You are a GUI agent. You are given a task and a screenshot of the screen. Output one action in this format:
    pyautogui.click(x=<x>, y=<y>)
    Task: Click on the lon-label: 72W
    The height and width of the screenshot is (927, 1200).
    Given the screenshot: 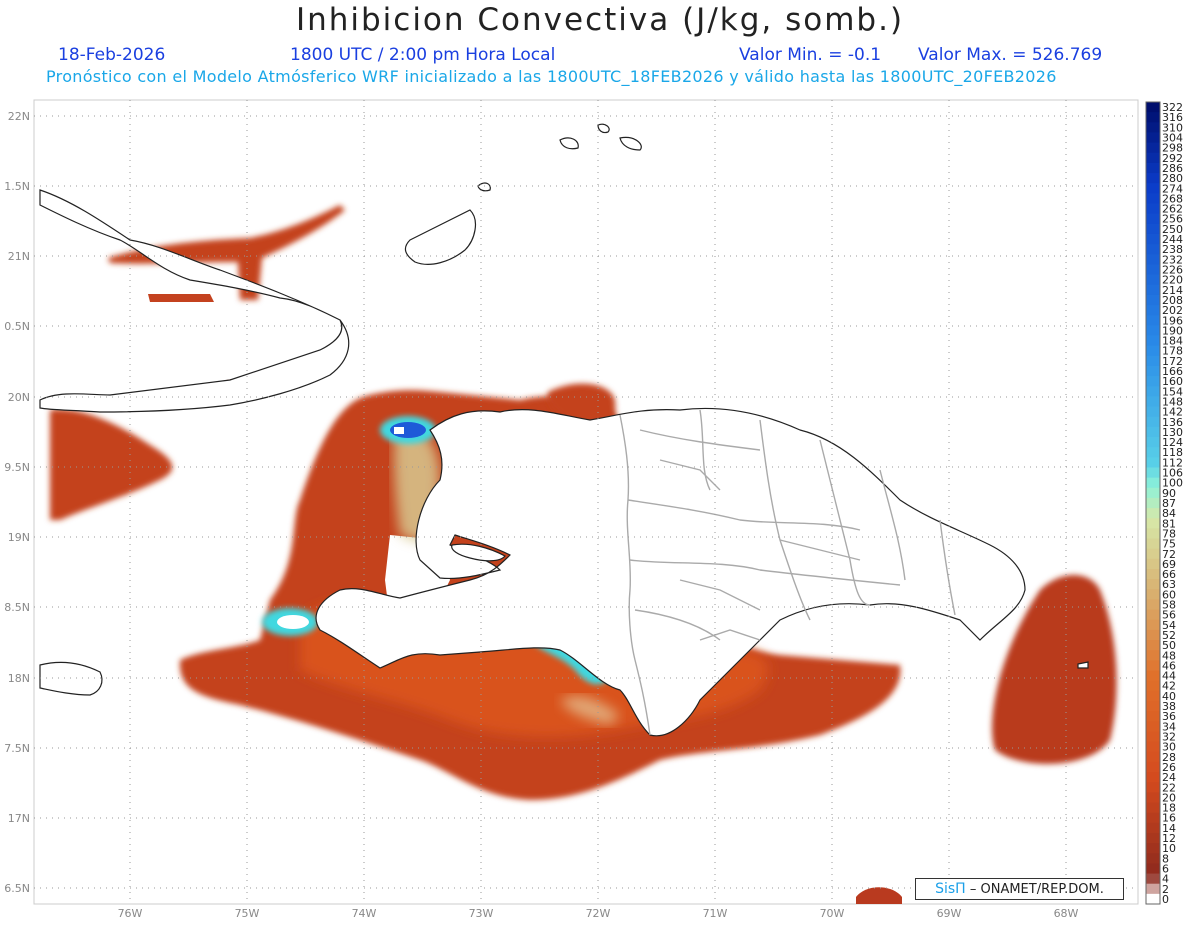 What is the action you would take?
    pyautogui.click(x=598, y=913)
    